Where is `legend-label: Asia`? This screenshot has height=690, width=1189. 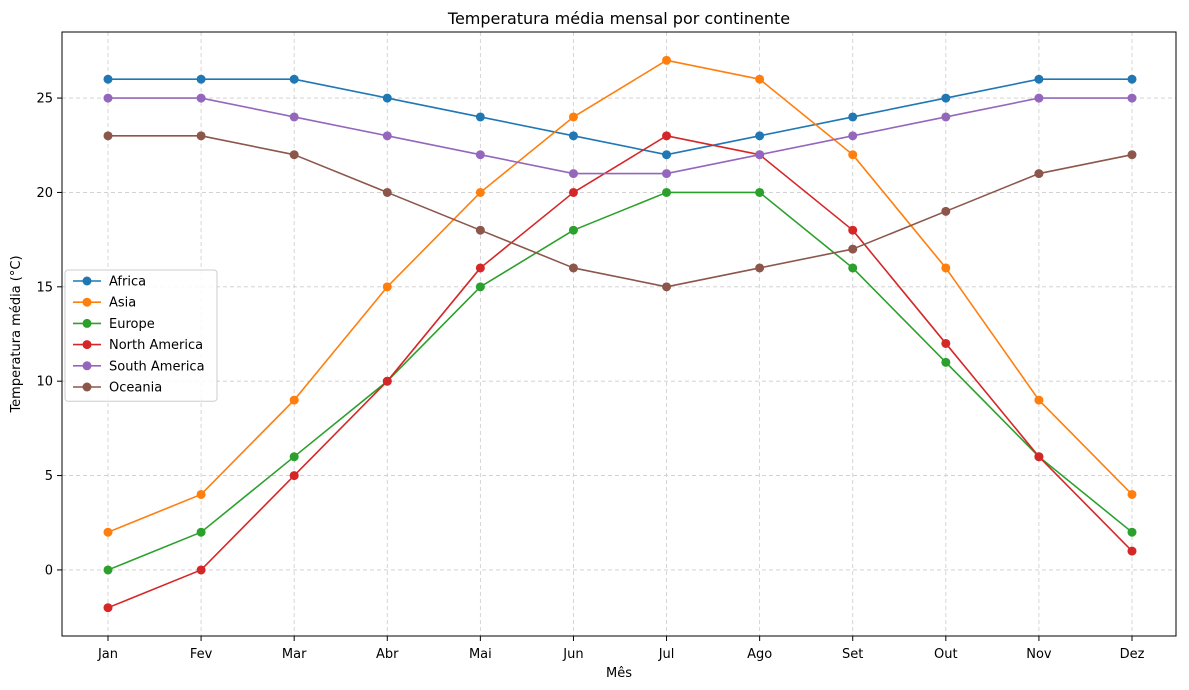
legend-label: Asia is located at coordinates (122, 303).